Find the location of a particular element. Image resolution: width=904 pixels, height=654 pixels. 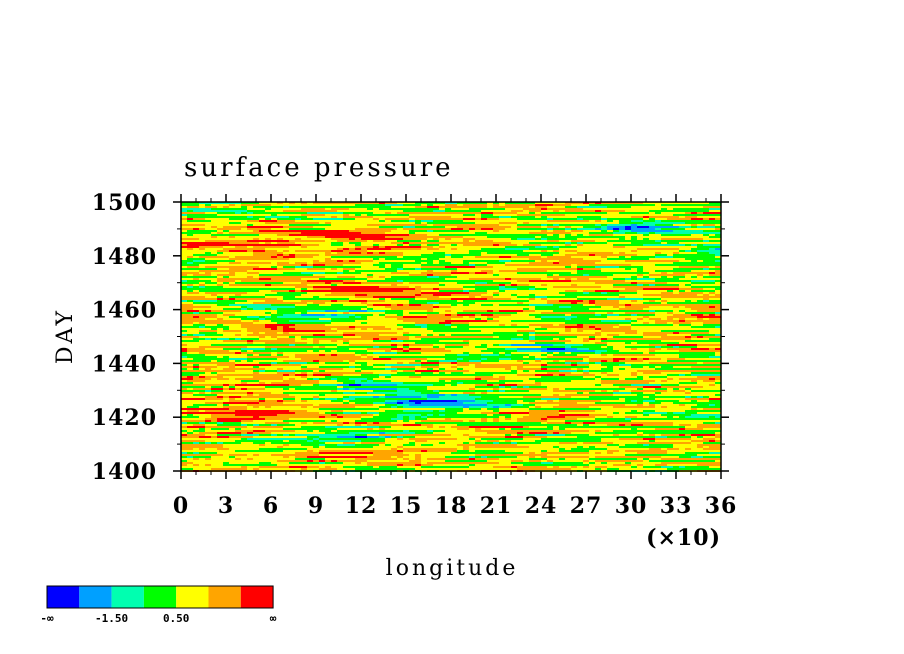

colorbar-frame is located at coordinates (160, 597).